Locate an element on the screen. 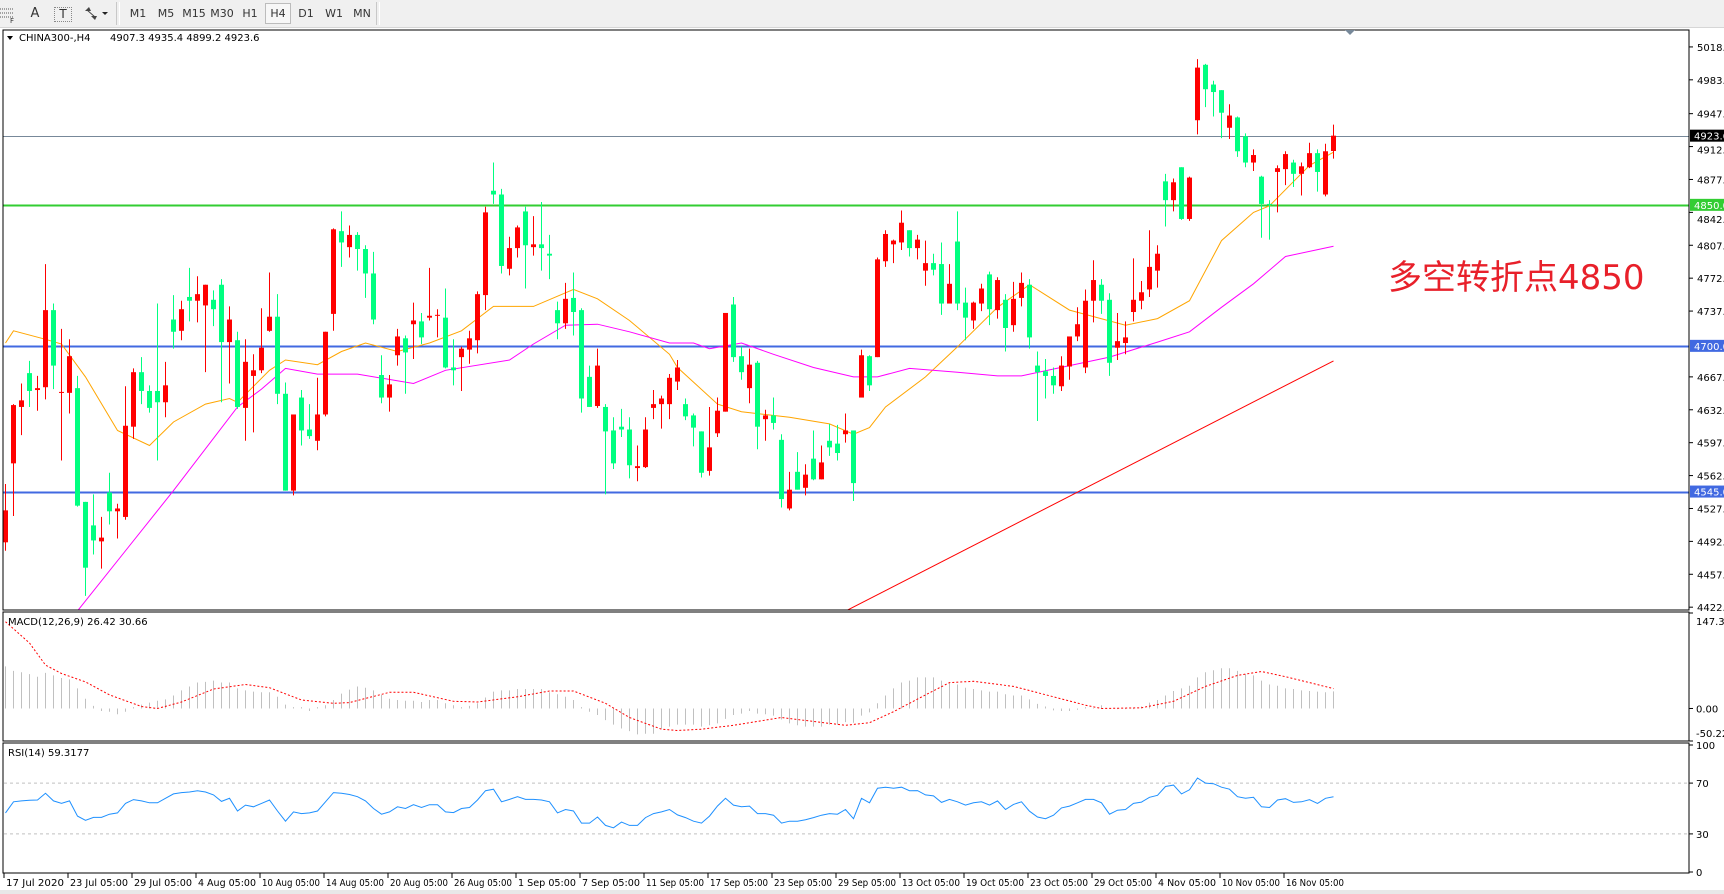  timeframe-h4: H4 is located at coordinates (278, 13).